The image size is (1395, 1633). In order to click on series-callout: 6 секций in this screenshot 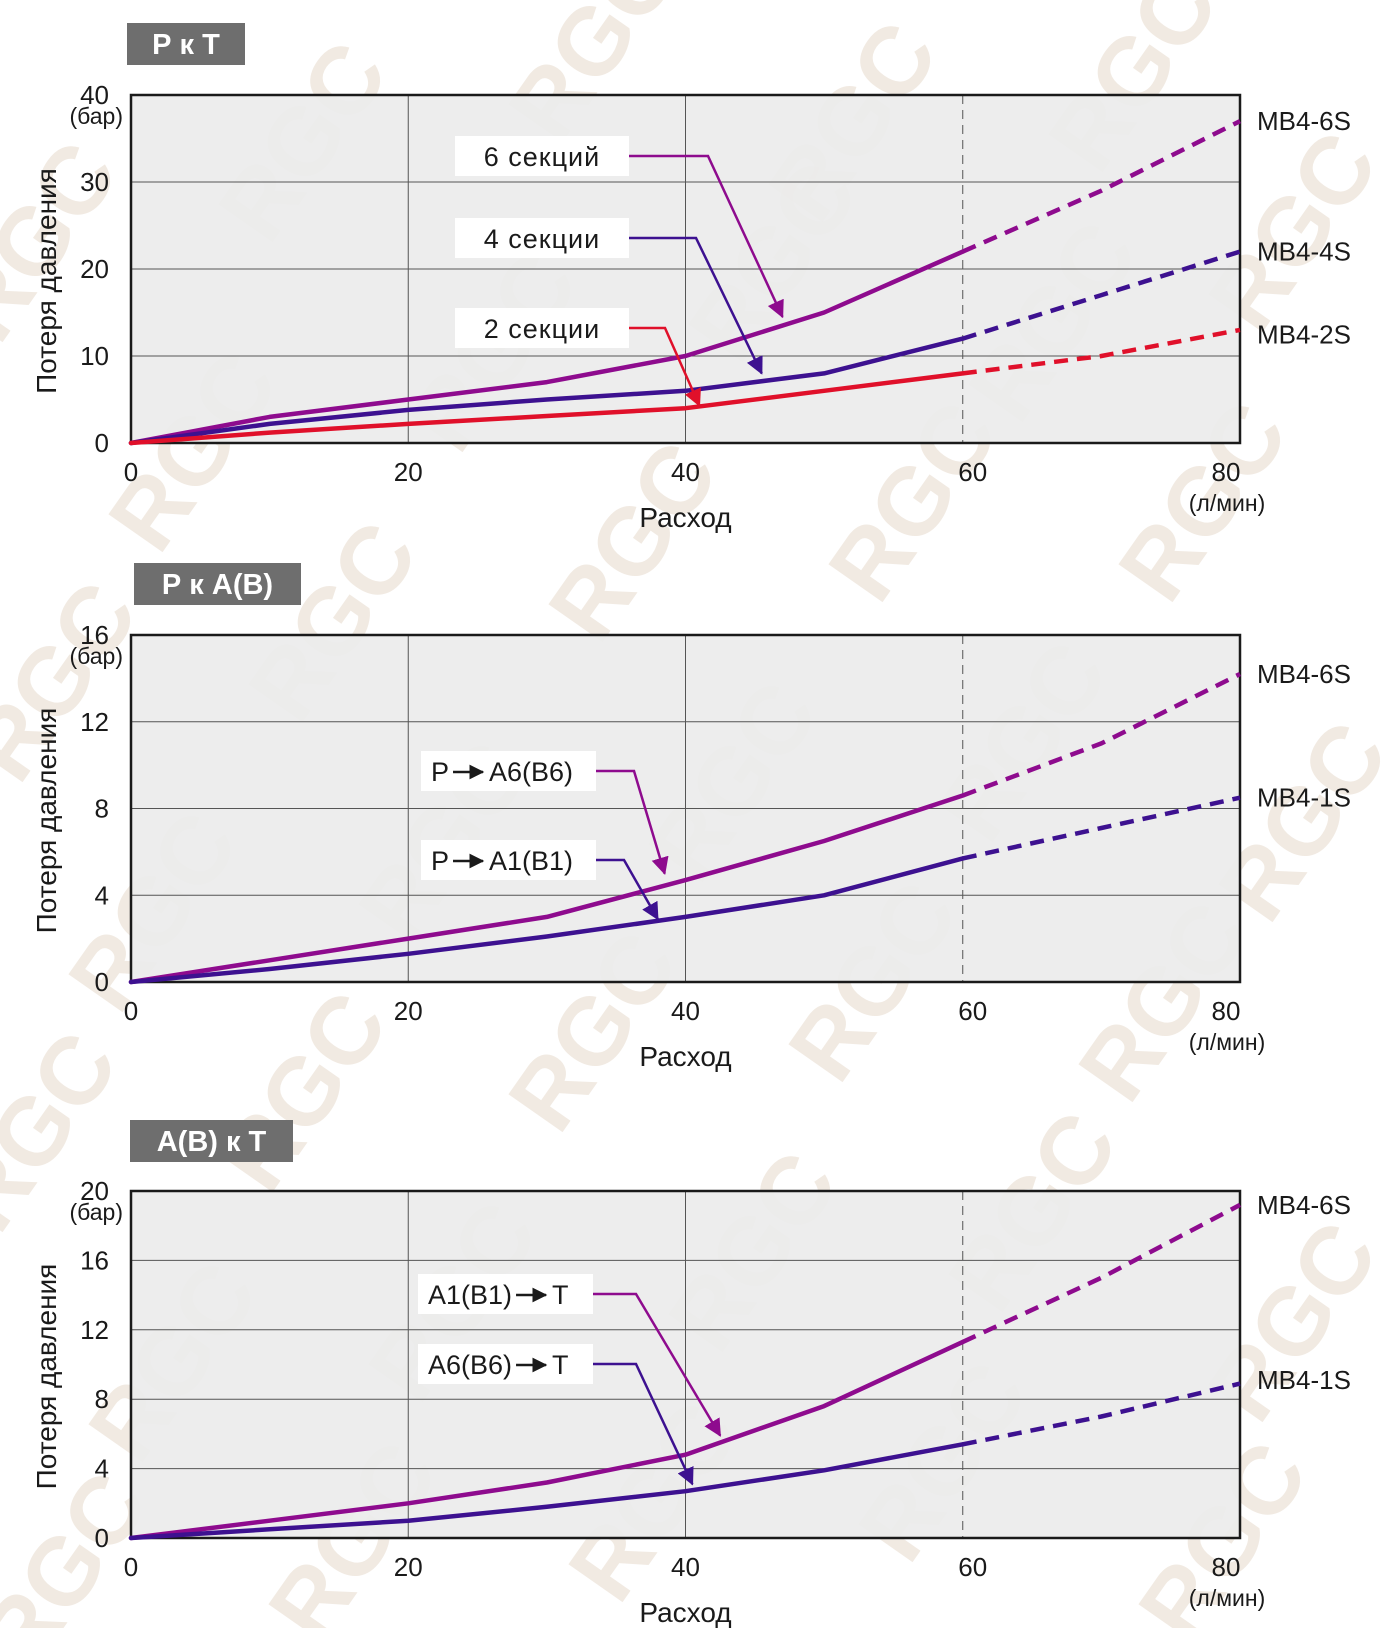, I will do `click(619, 227)`.